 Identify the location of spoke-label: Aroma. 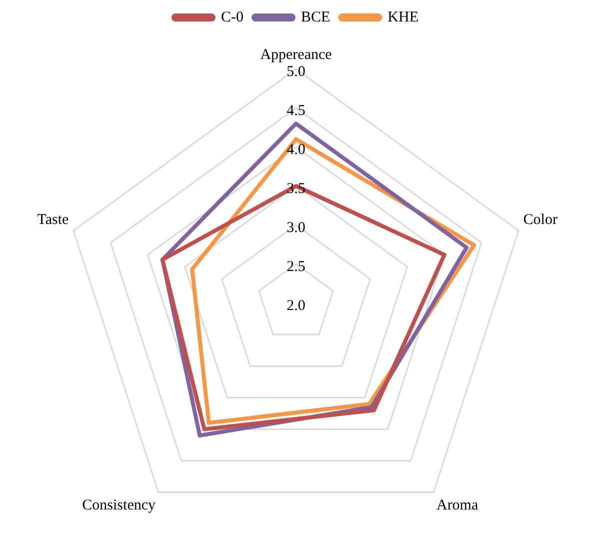
(457, 505).